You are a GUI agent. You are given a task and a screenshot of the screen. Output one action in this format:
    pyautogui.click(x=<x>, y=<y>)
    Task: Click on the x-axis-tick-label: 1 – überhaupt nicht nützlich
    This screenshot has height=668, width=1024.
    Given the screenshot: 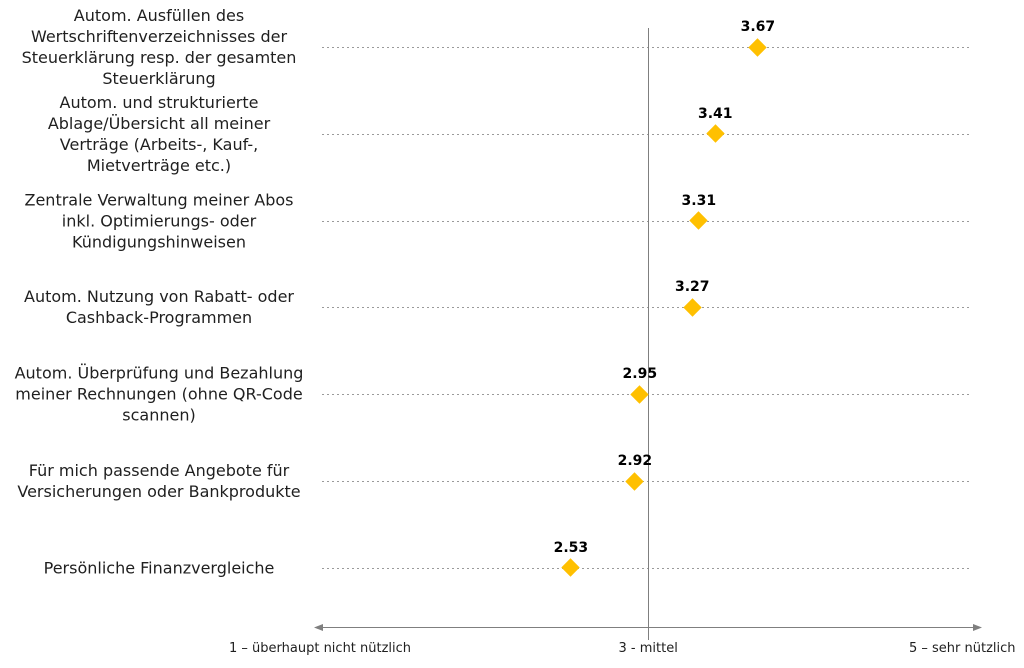 What is the action you would take?
    pyautogui.click(x=320, y=648)
    